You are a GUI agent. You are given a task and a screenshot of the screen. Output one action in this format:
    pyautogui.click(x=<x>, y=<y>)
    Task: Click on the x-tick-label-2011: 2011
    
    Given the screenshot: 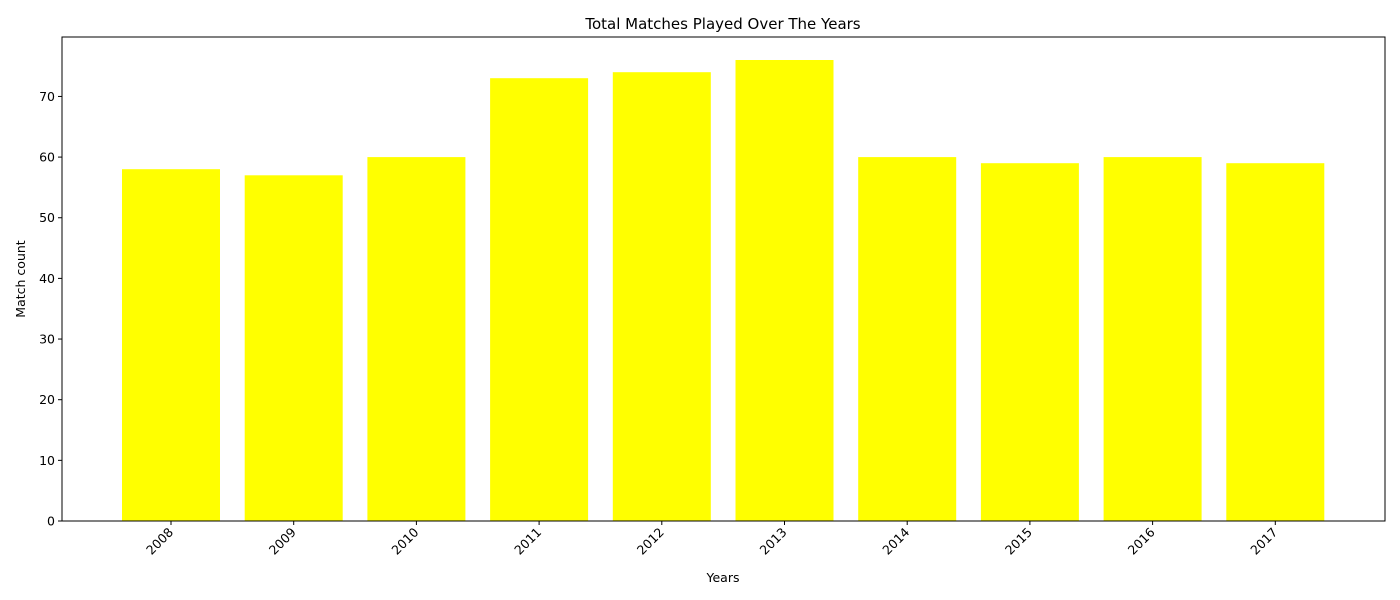 What is the action you would take?
    pyautogui.click(x=527, y=541)
    